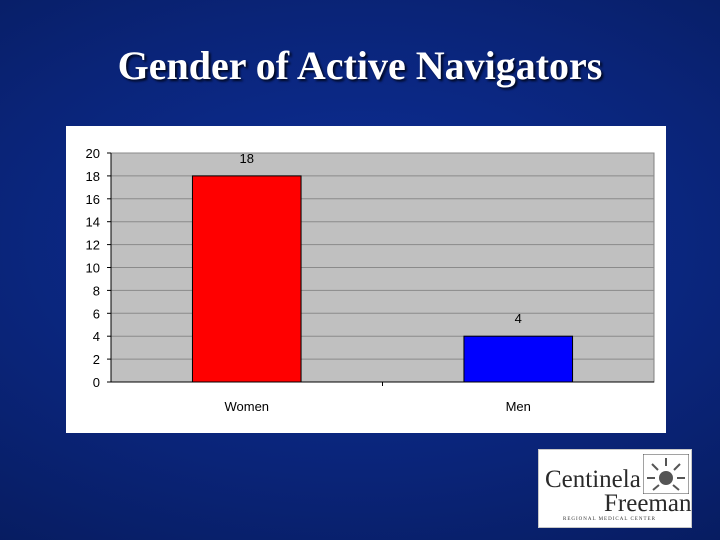 This screenshot has height=540, width=720. I want to click on bar-women, so click(246, 279).